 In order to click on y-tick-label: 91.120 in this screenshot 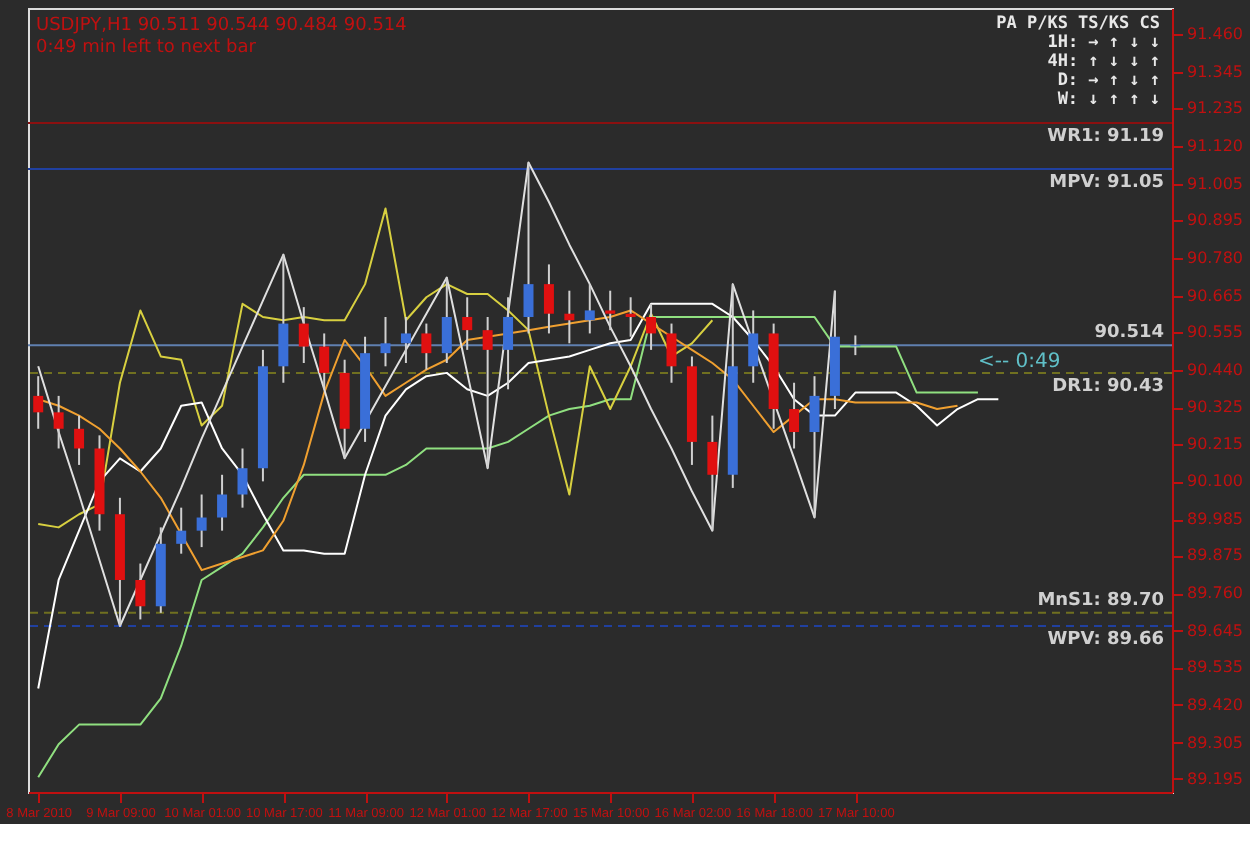, I will do `click(1215, 146)`.